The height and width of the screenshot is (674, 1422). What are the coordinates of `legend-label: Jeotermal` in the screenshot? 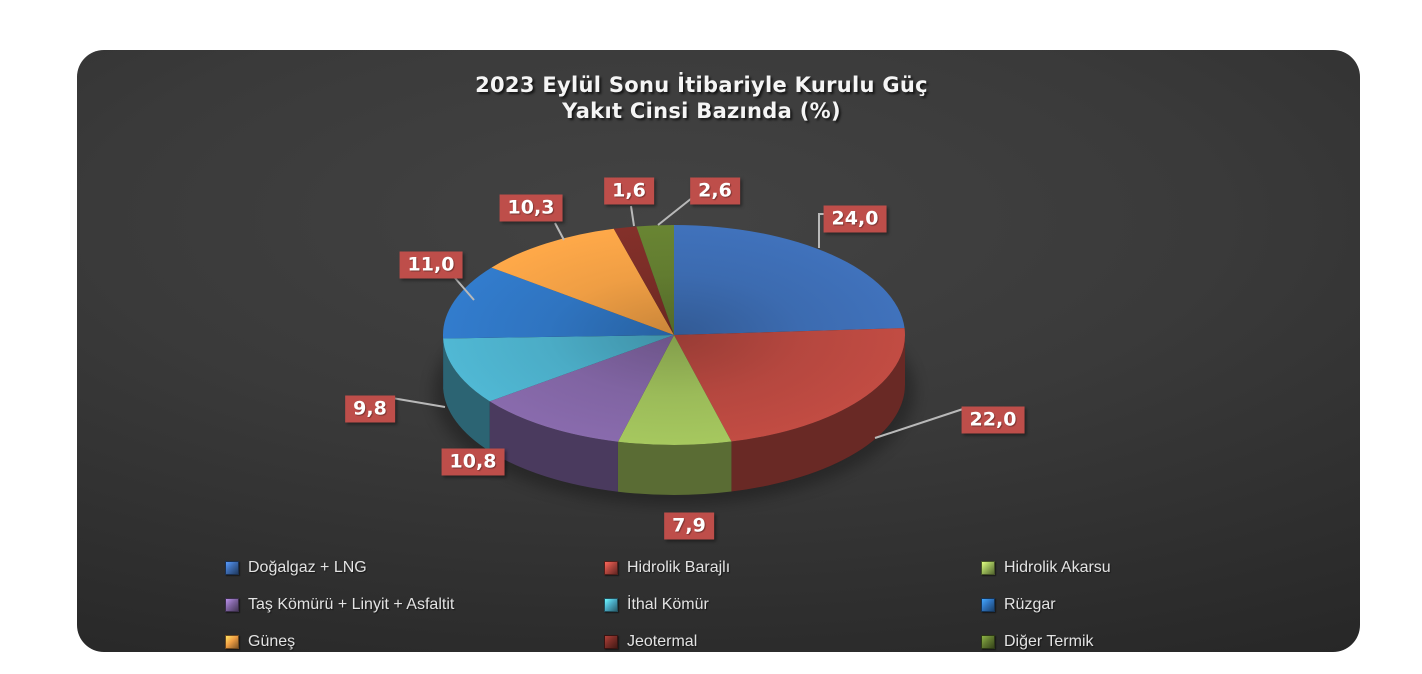 It's located at (662, 641).